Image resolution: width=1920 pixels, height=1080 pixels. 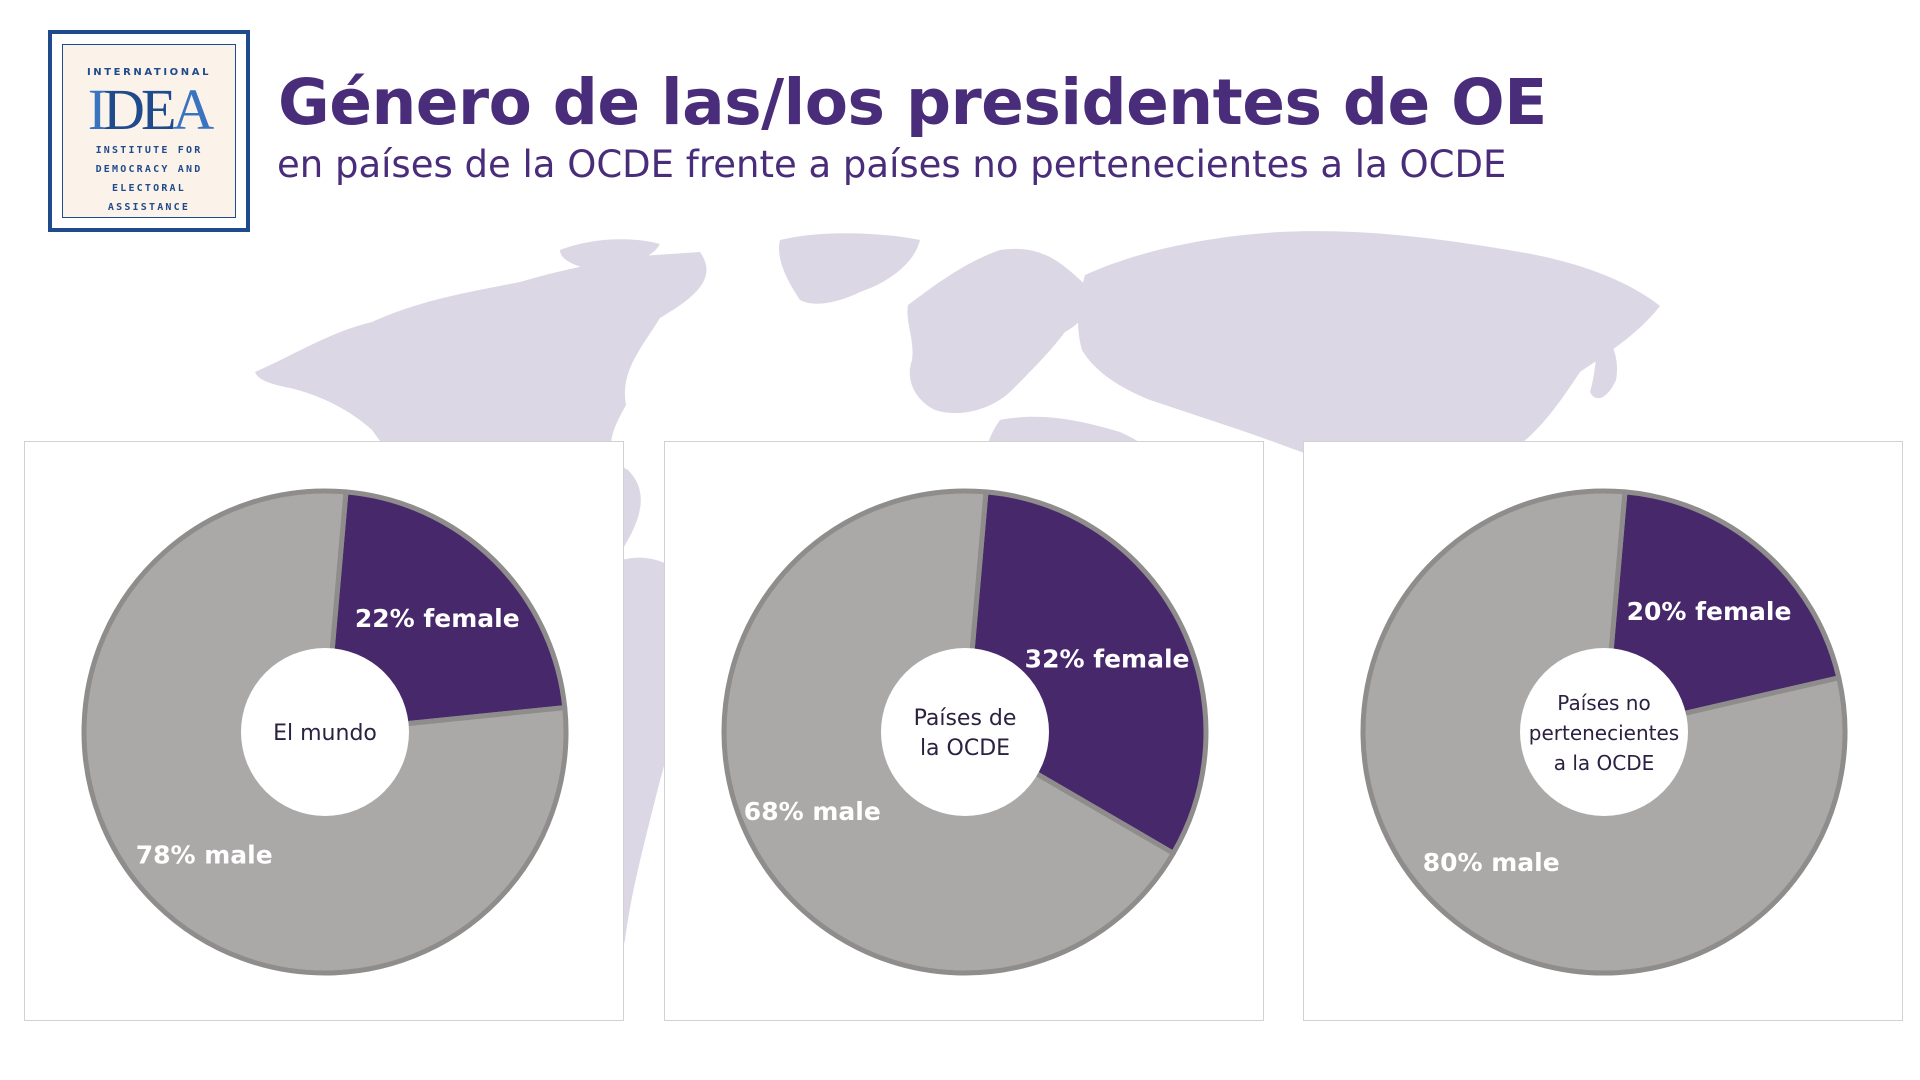 I want to click on donut-chart-world: 22% female 78% male El mundo, so click(x=325, y=732).